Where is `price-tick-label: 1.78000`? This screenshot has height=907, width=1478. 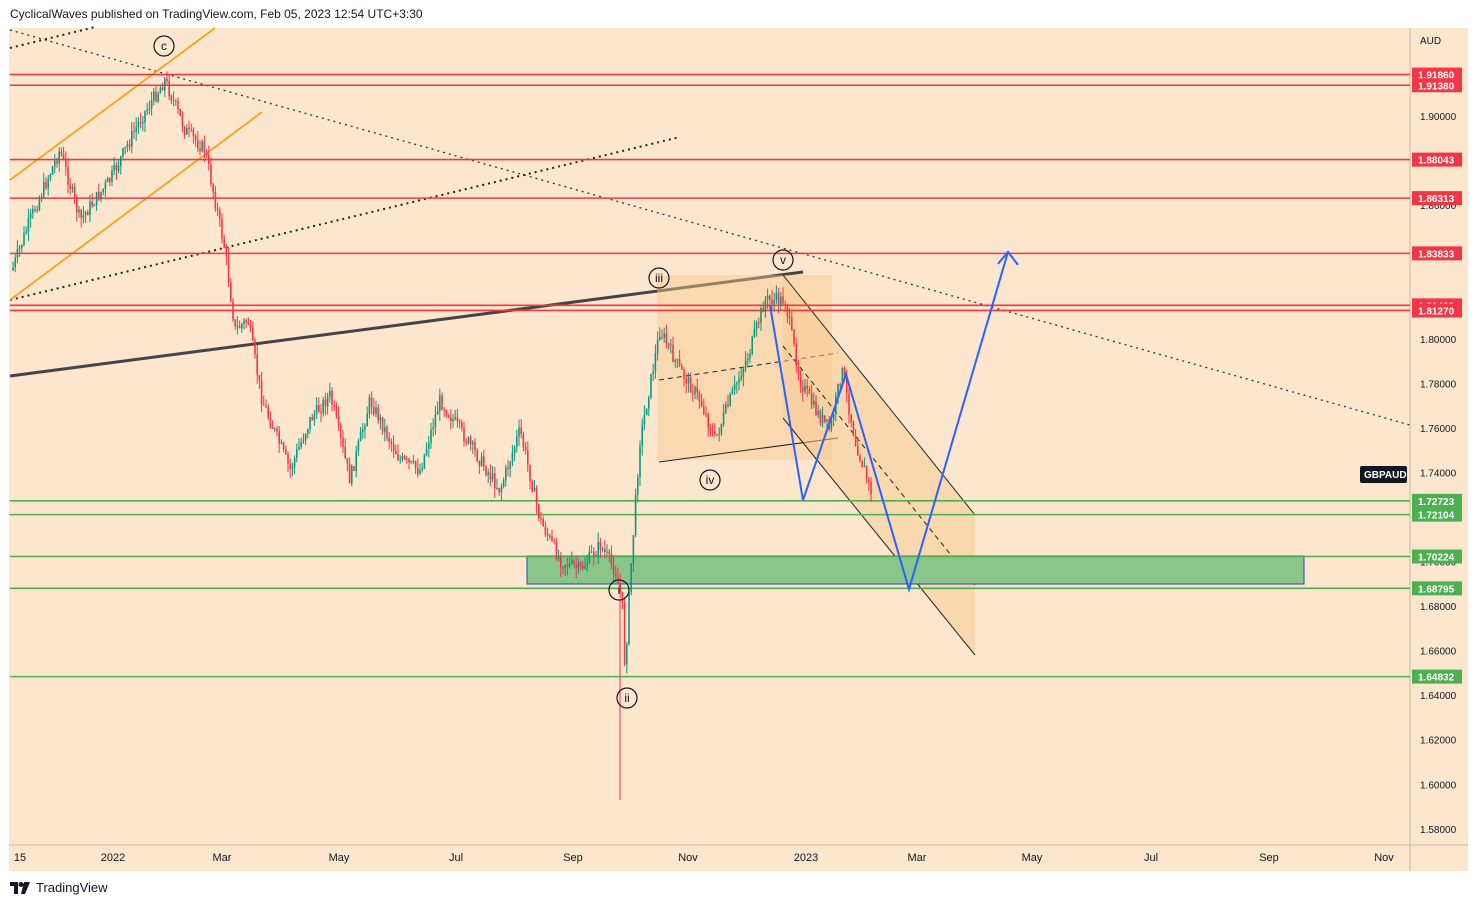 price-tick-label: 1.78000 is located at coordinates (1438, 384).